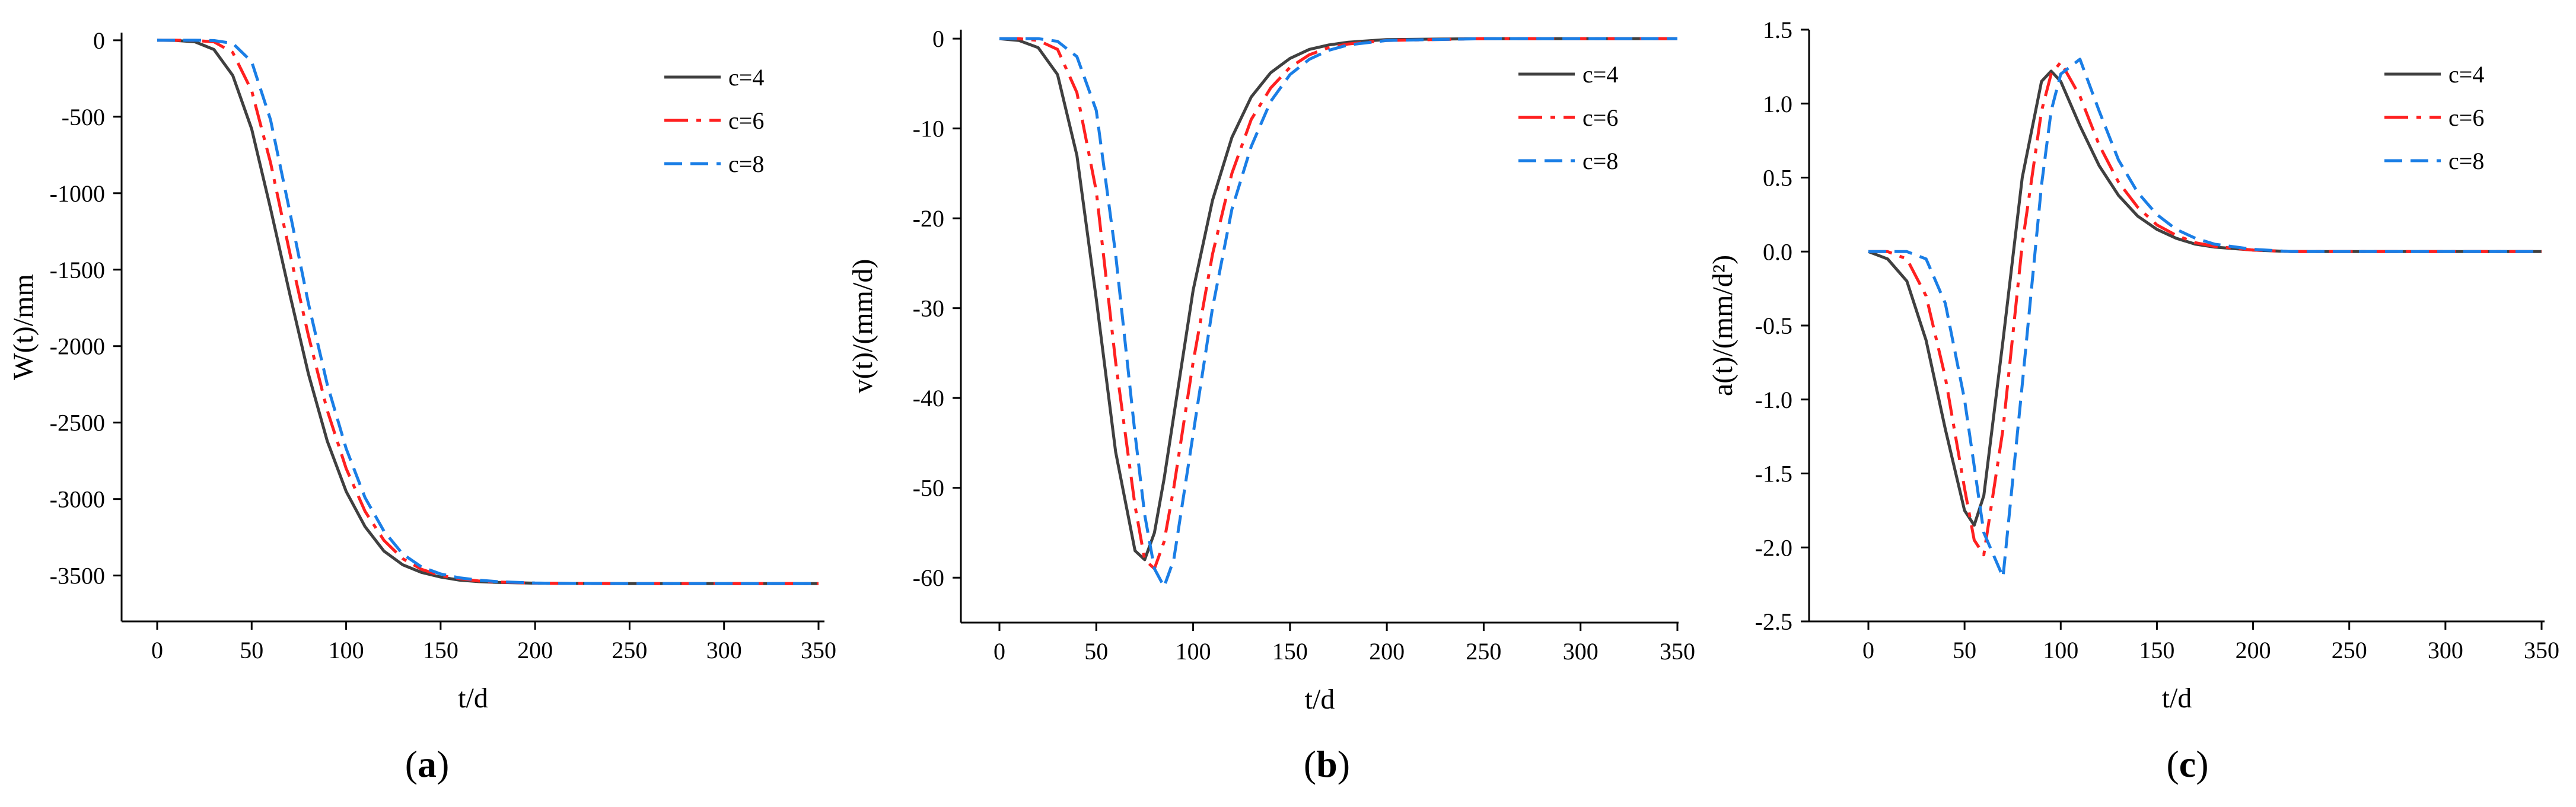  What do you see at coordinates (862, 327) in the screenshot?
I see `y-axis-label: v(t)/(mm/d)` at bounding box center [862, 327].